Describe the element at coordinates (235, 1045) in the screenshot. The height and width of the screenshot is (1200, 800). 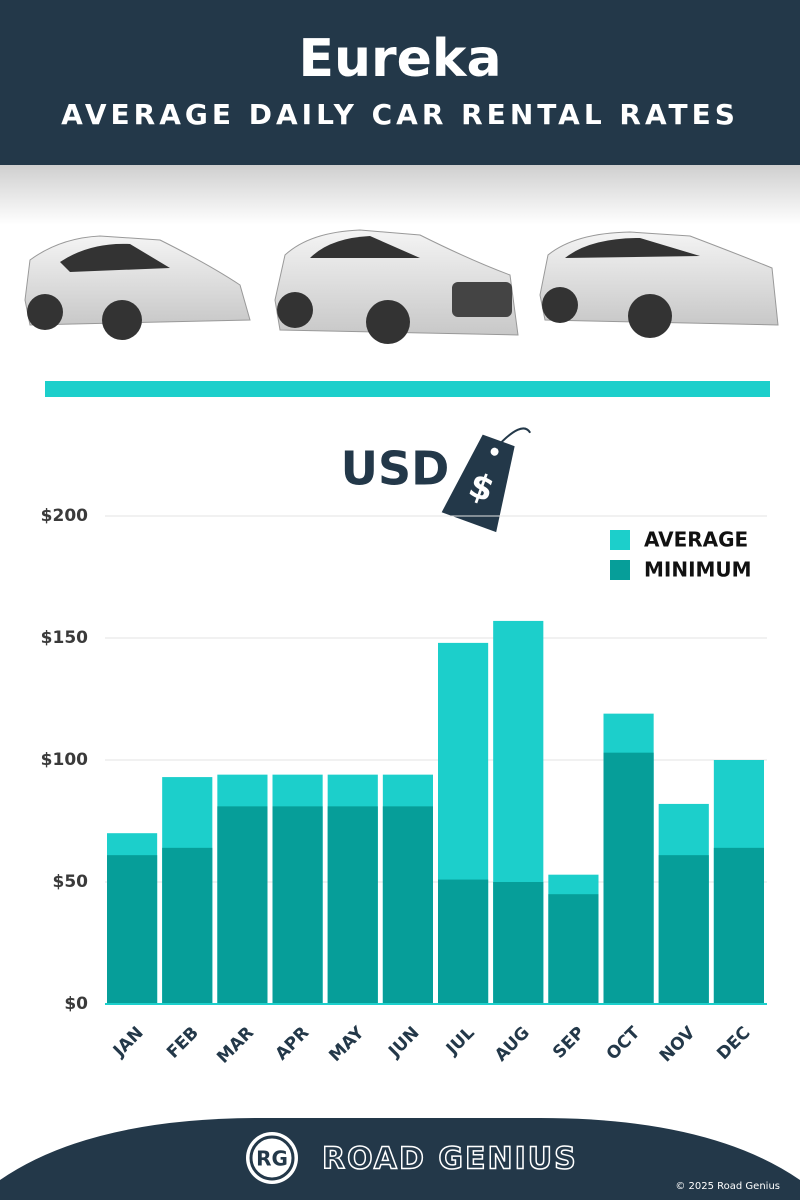
I see `x-tick-label: MAR` at that location.